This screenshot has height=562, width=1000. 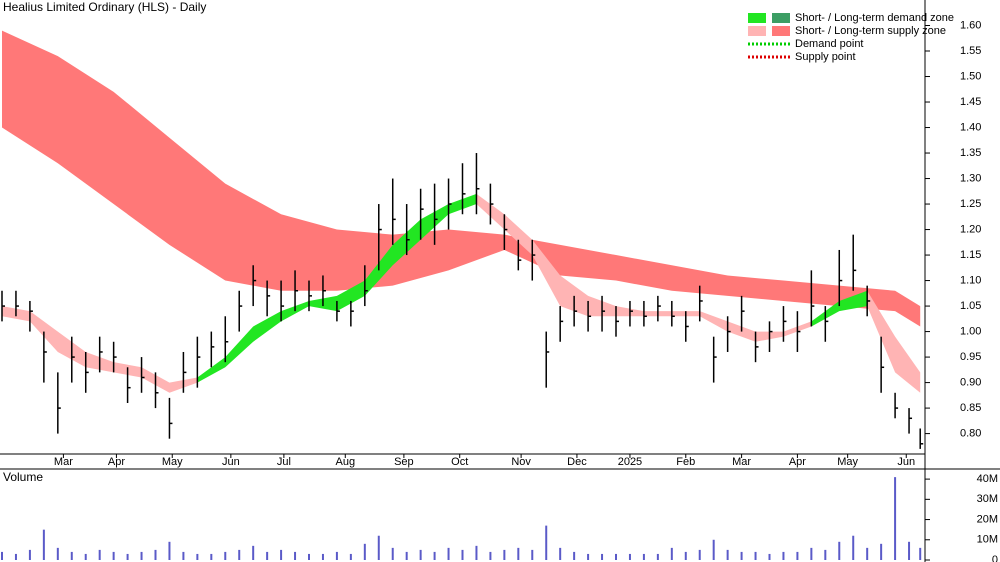 I want to click on y-tick-label: 1.40, so click(x=970, y=127).